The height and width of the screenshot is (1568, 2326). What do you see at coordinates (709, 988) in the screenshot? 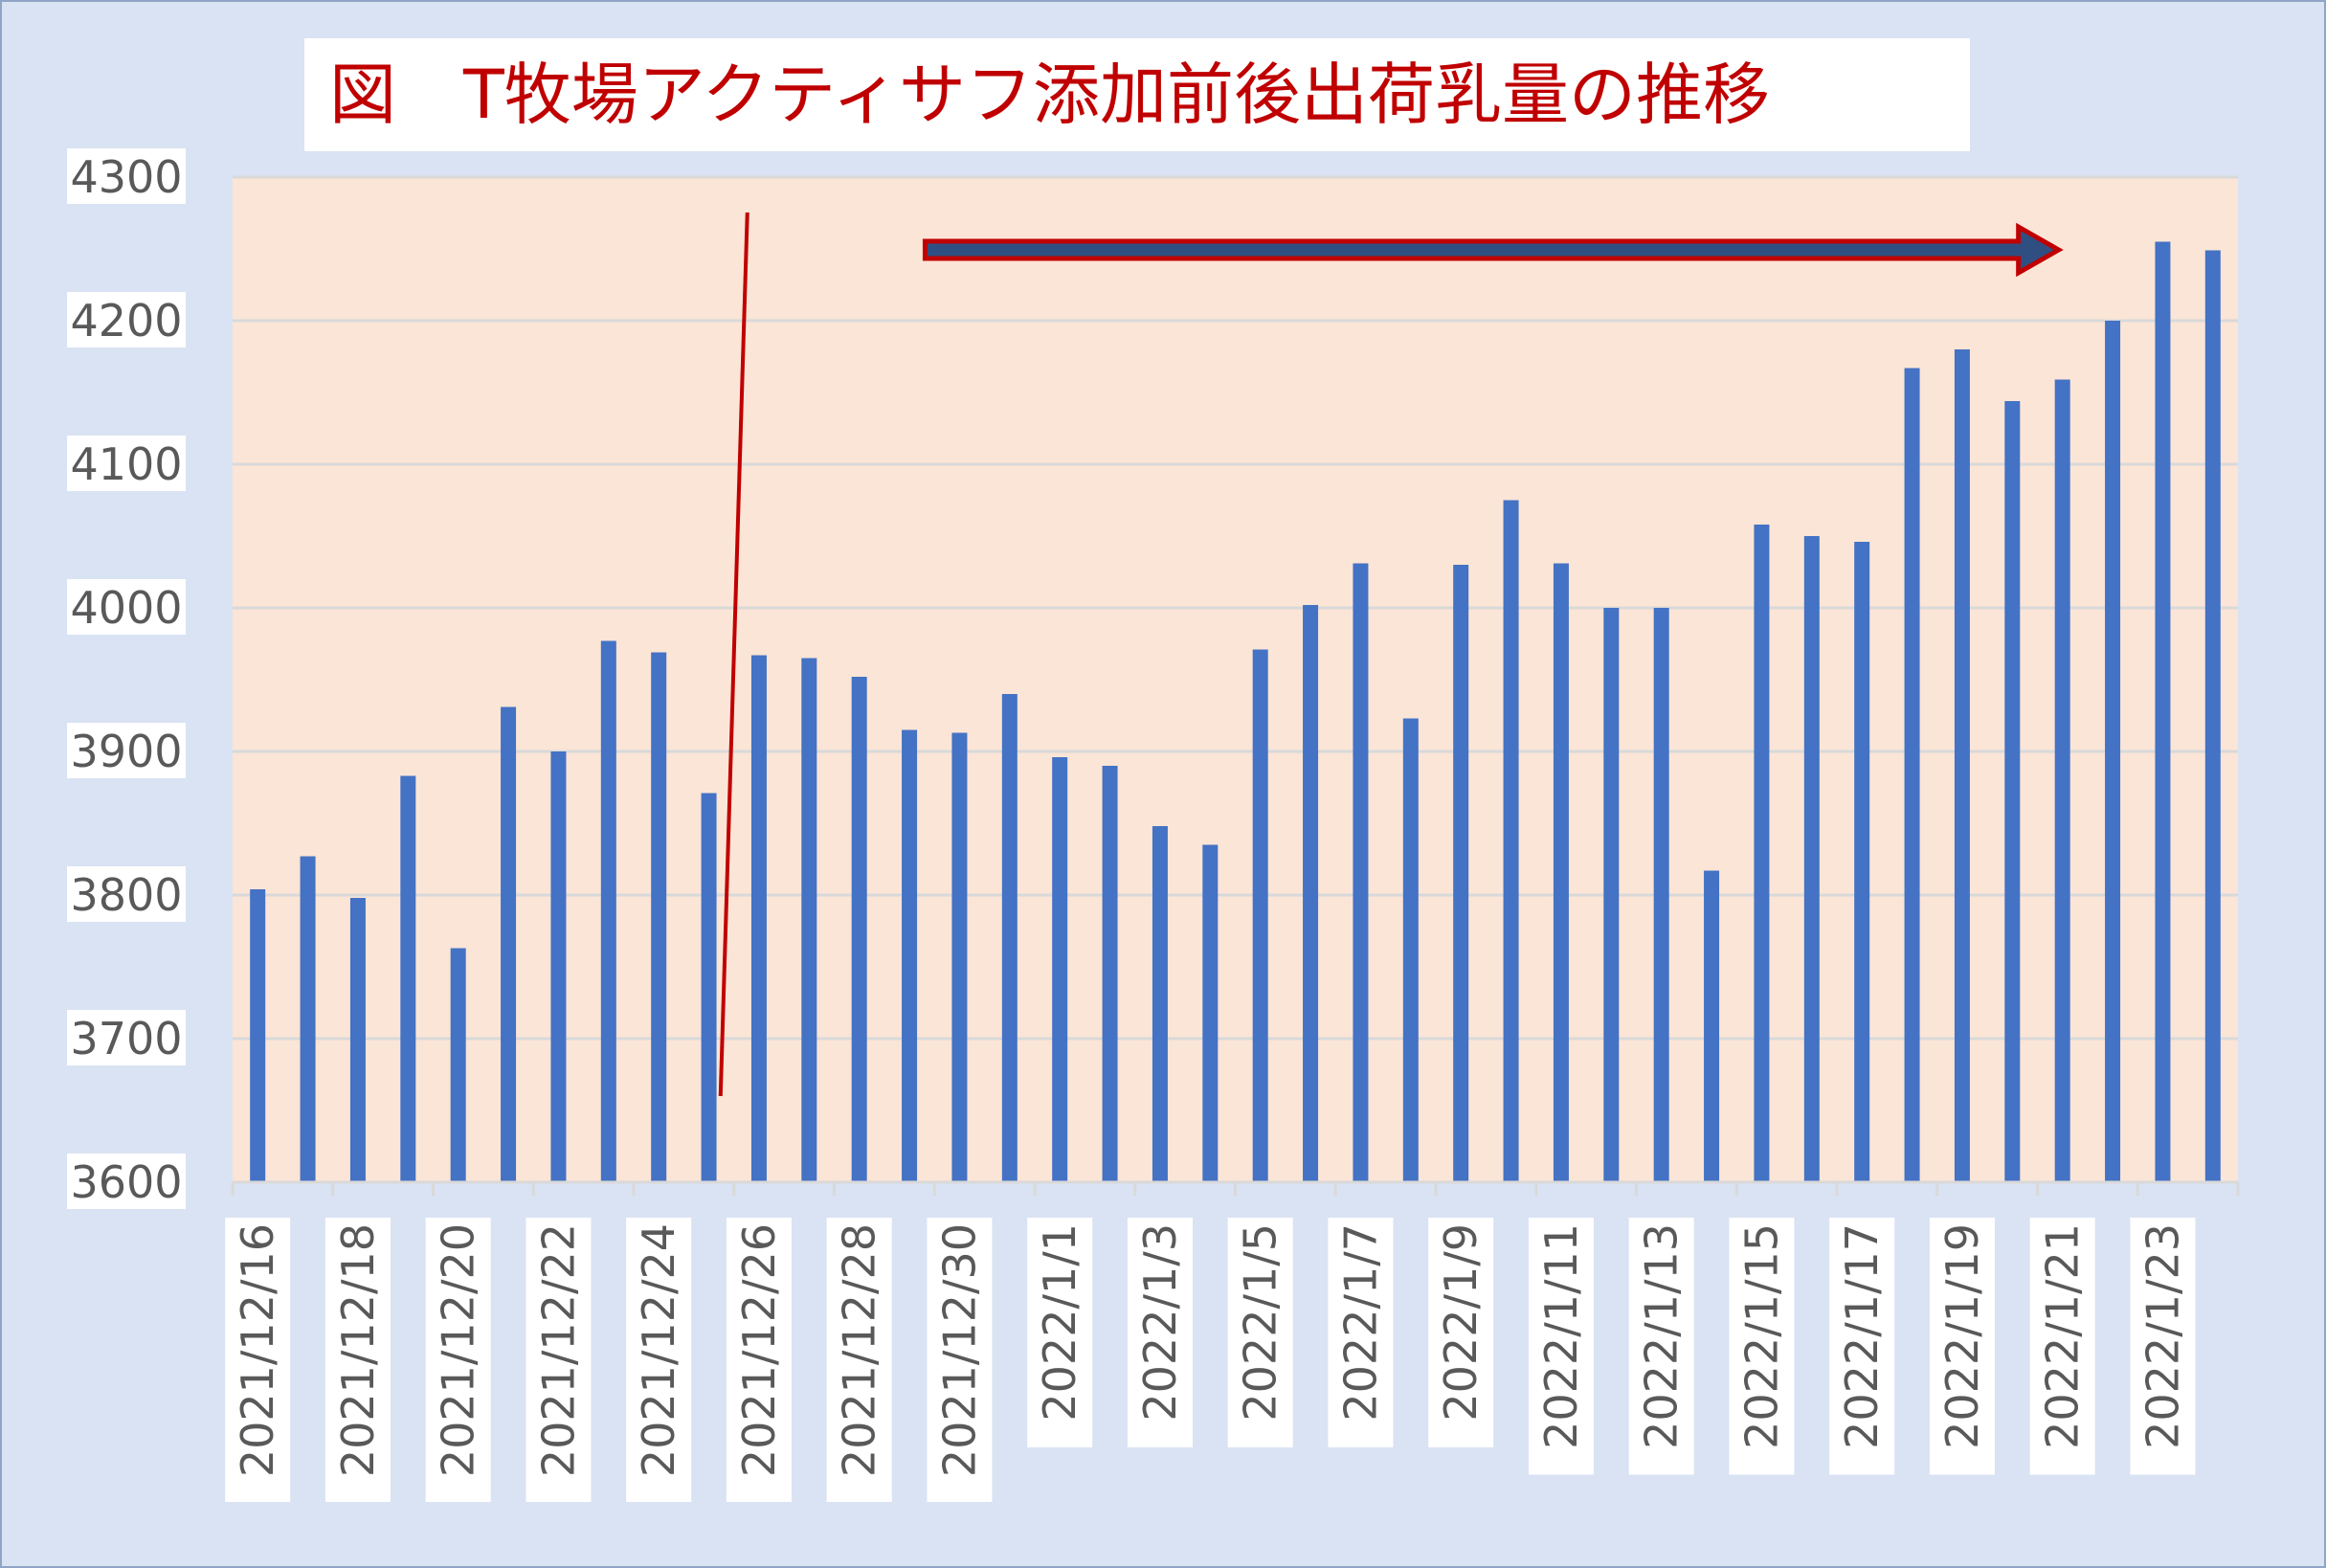
I see `bar-2021/12/25` at bounding box center [709, 988].